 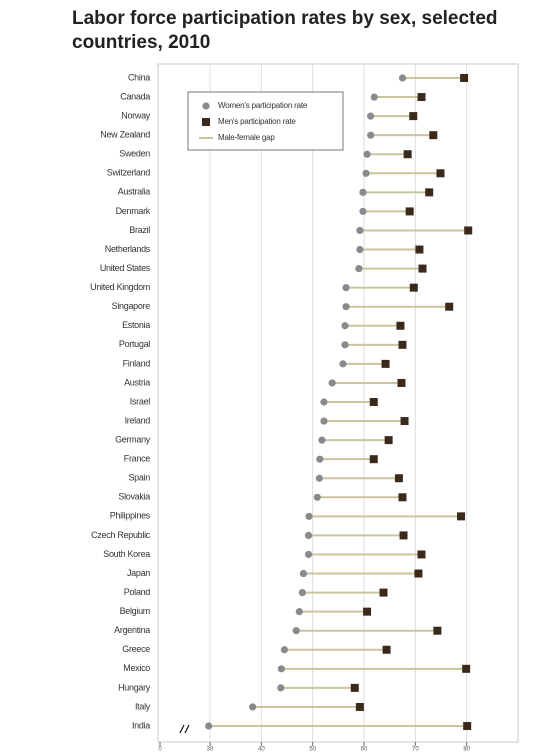 I want to click on y-tick-label: Netherlands, so click(x=128, y=249).